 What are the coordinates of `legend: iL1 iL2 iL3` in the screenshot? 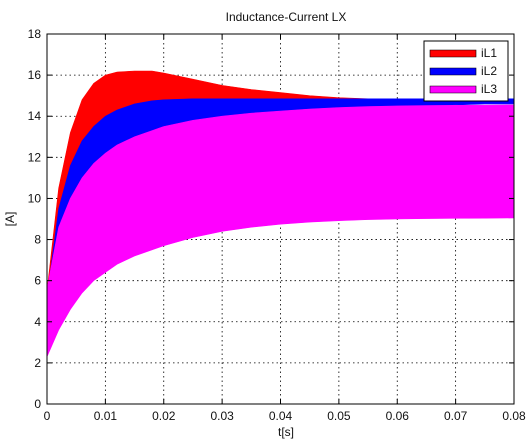 It's located at (466, 71).